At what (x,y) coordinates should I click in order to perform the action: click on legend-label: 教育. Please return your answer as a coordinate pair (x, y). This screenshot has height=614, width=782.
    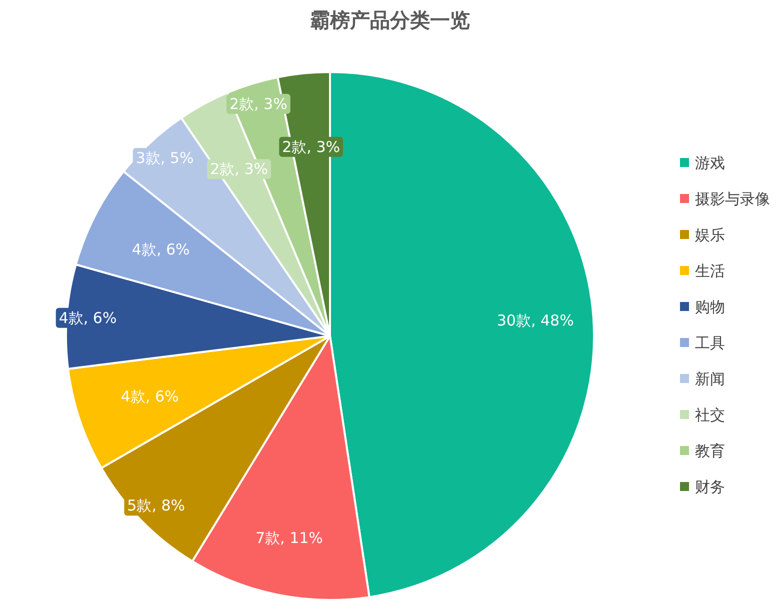
    Looking at the image, I should click on (710, 451).